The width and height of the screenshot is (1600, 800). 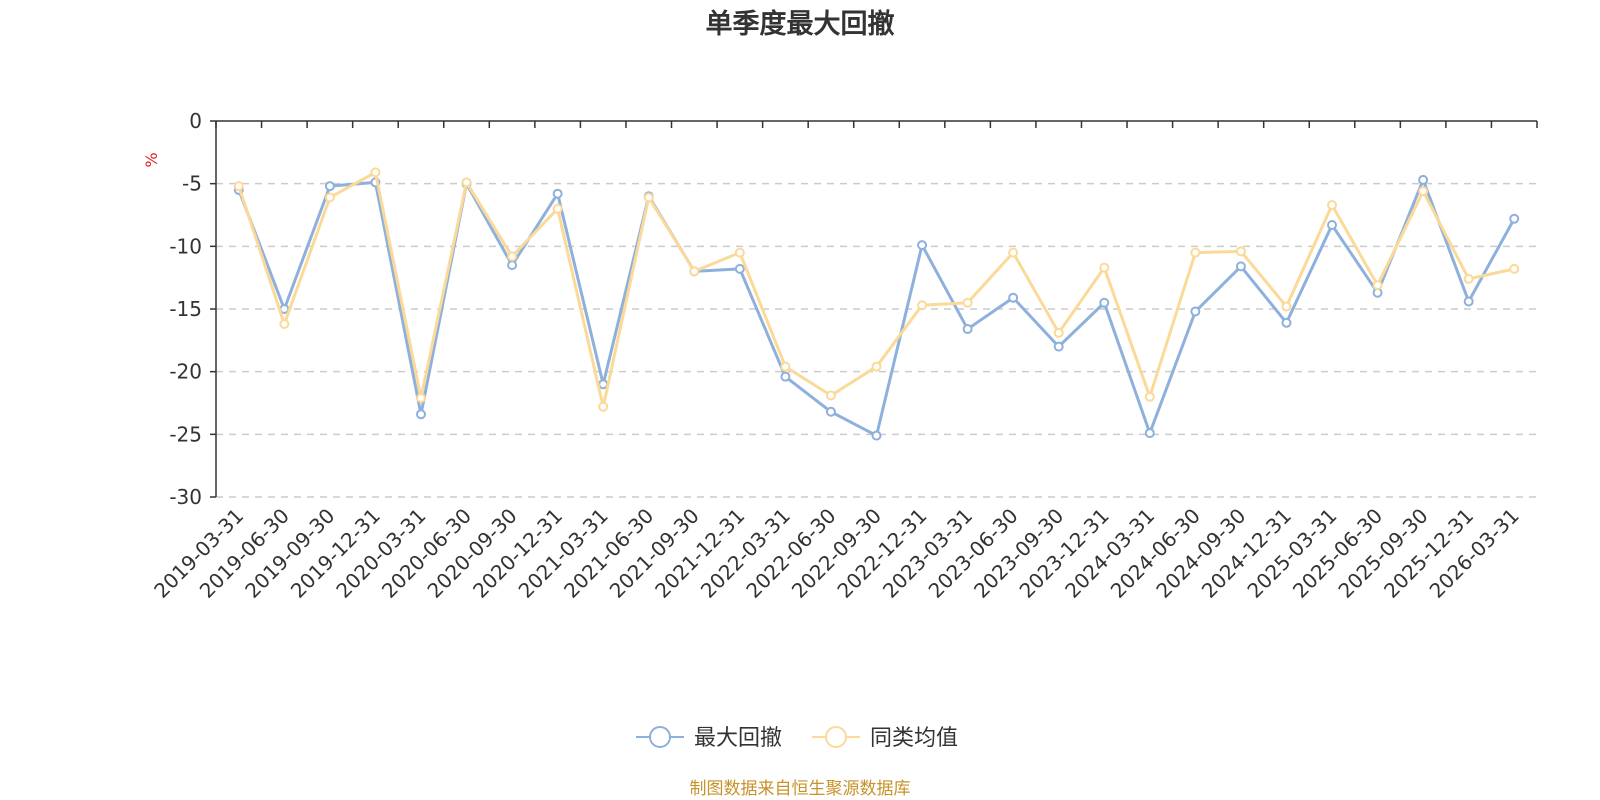 What do you see at coordinates (185, 246) in the screenshot?
I see `y-tick-label: -10` at bounding box center [185, 246].